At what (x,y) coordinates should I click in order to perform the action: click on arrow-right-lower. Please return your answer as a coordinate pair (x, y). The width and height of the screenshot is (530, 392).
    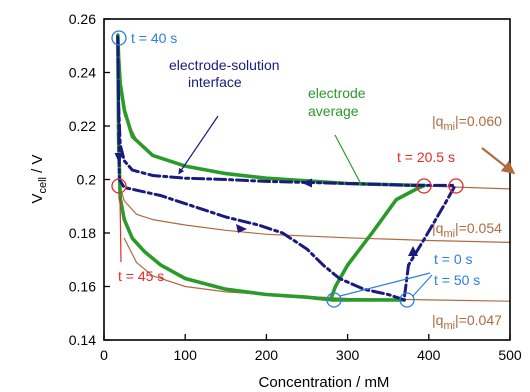
    Looking at the image, I should click on (241, 228).